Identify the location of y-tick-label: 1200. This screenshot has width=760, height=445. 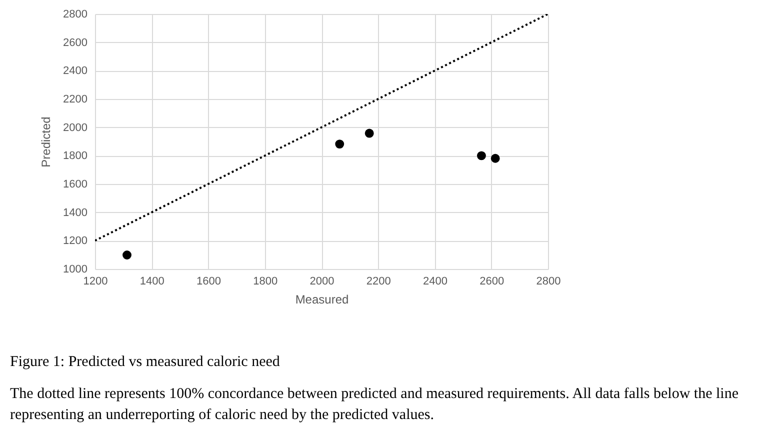
(75, 241).